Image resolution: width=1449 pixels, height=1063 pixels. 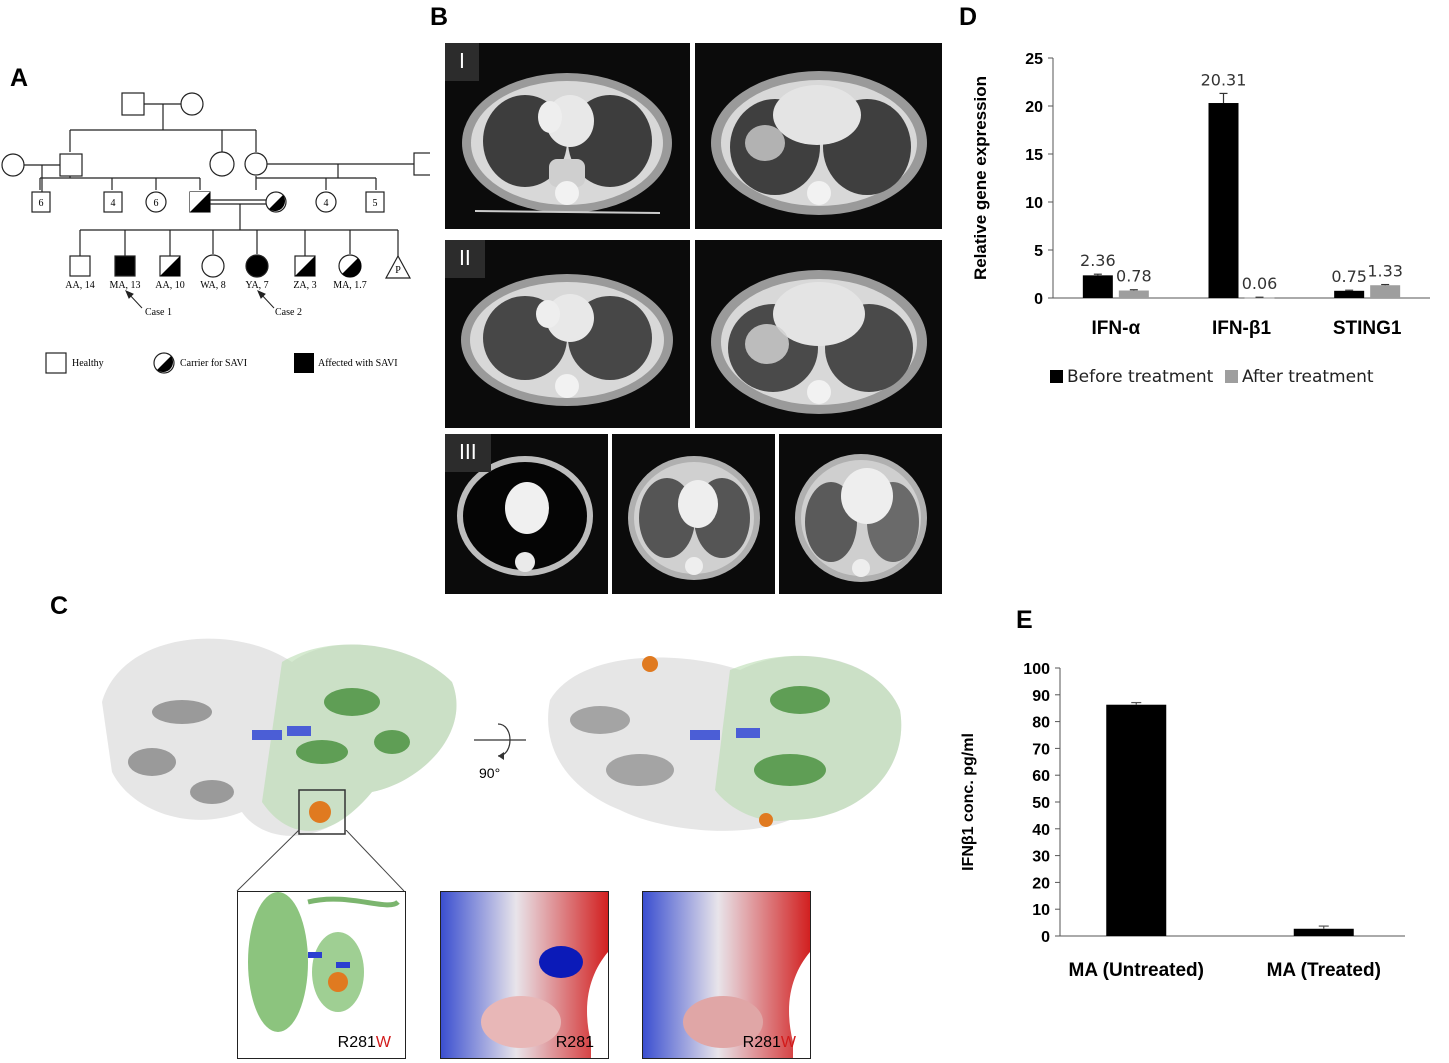 What do you see at coordinates (213, 363) in the screenshot?
I see `legend-carrier-label: Carrier for SAVI` at bounding box center [213, 363].